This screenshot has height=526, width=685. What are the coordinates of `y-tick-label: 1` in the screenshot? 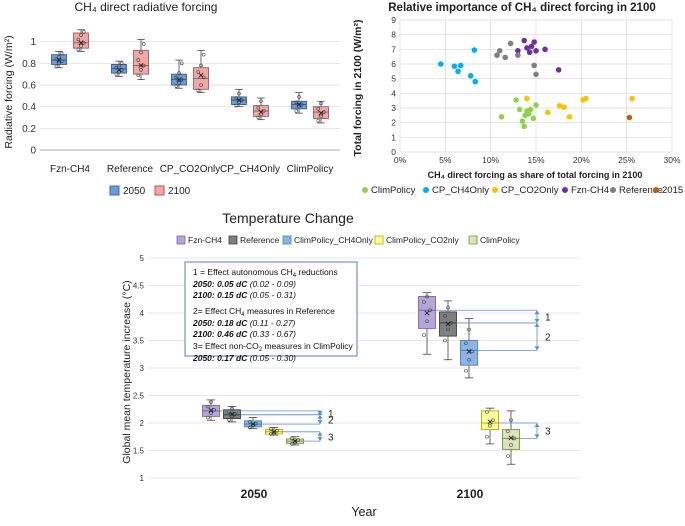 It's located at (142, 478).